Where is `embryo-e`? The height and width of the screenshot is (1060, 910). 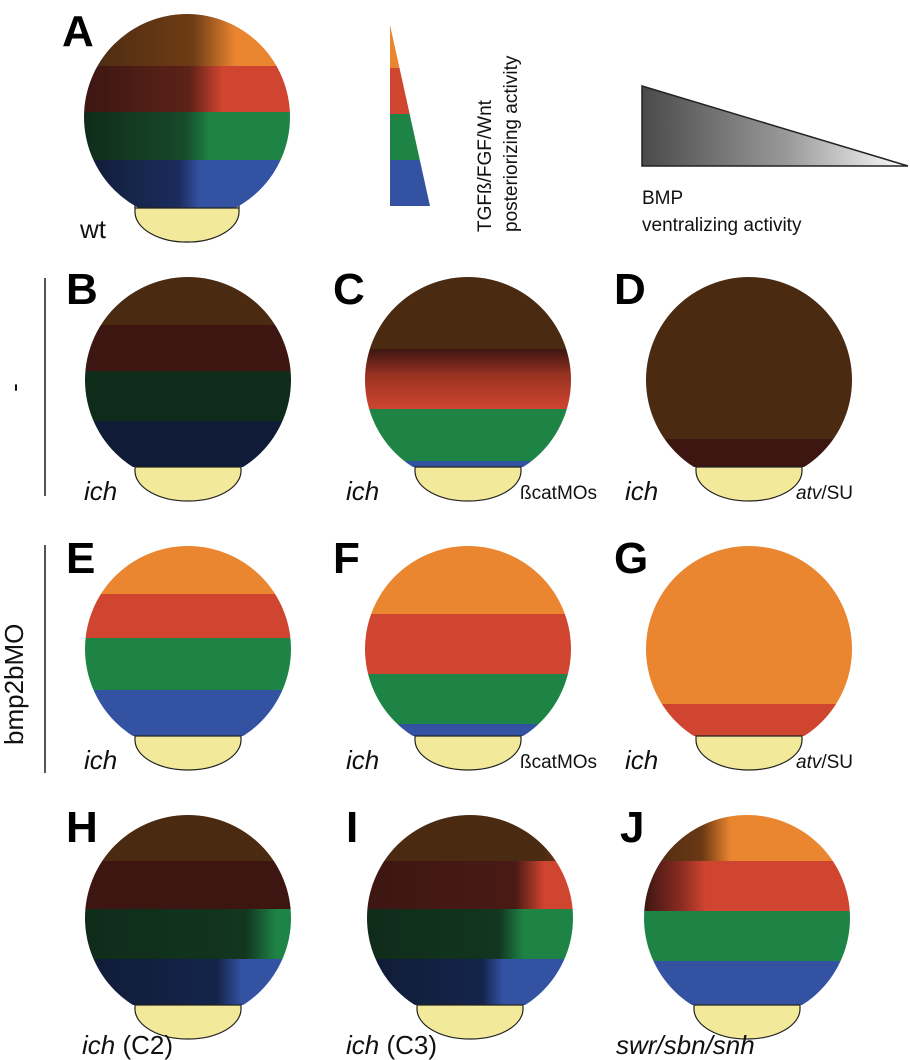 embryo-e is located at coordinates (188, 658).